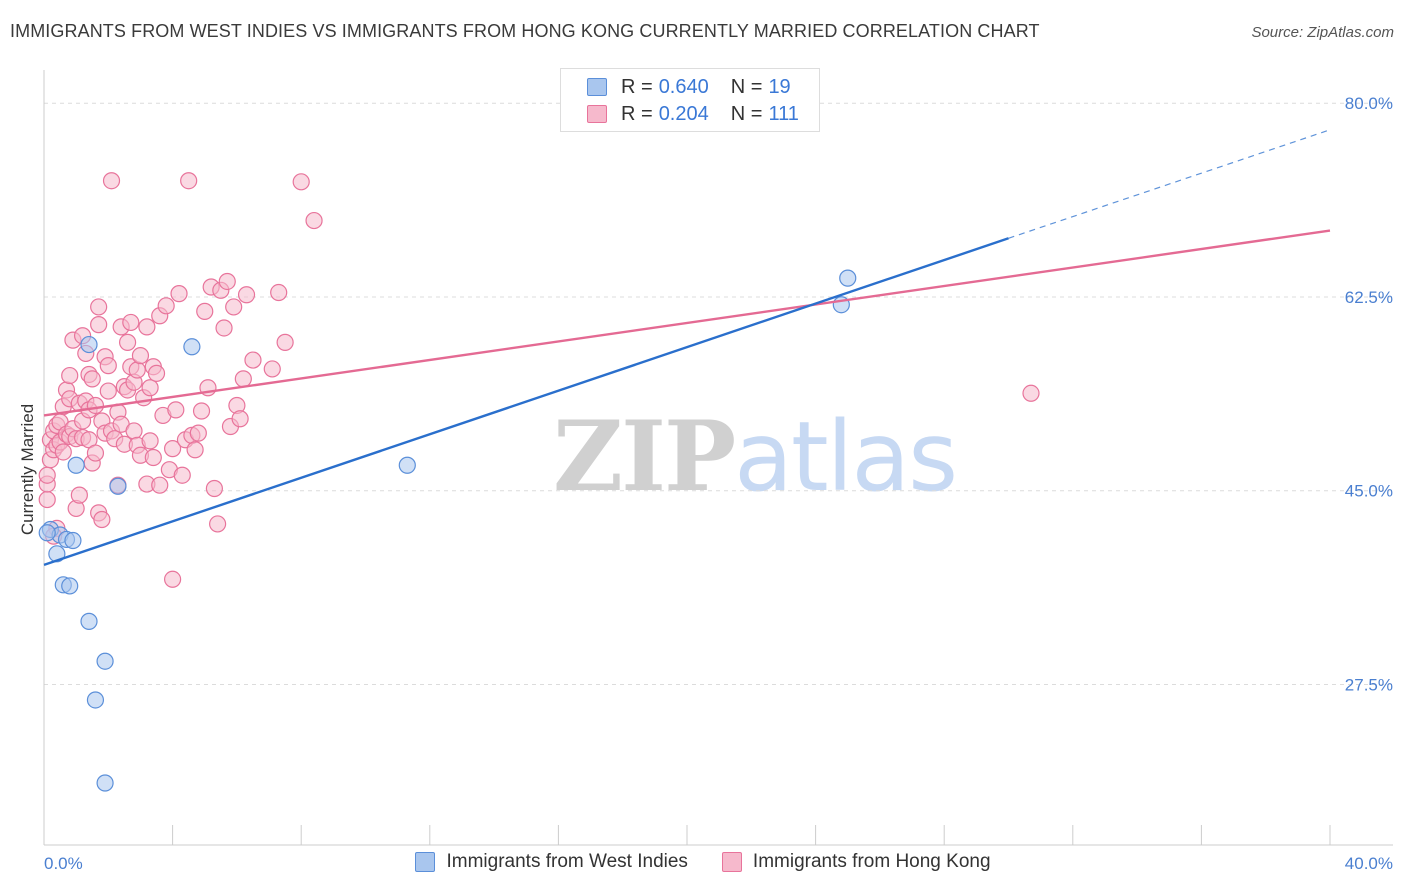  I want to click on r-value: 0.204, so click(683, 113).